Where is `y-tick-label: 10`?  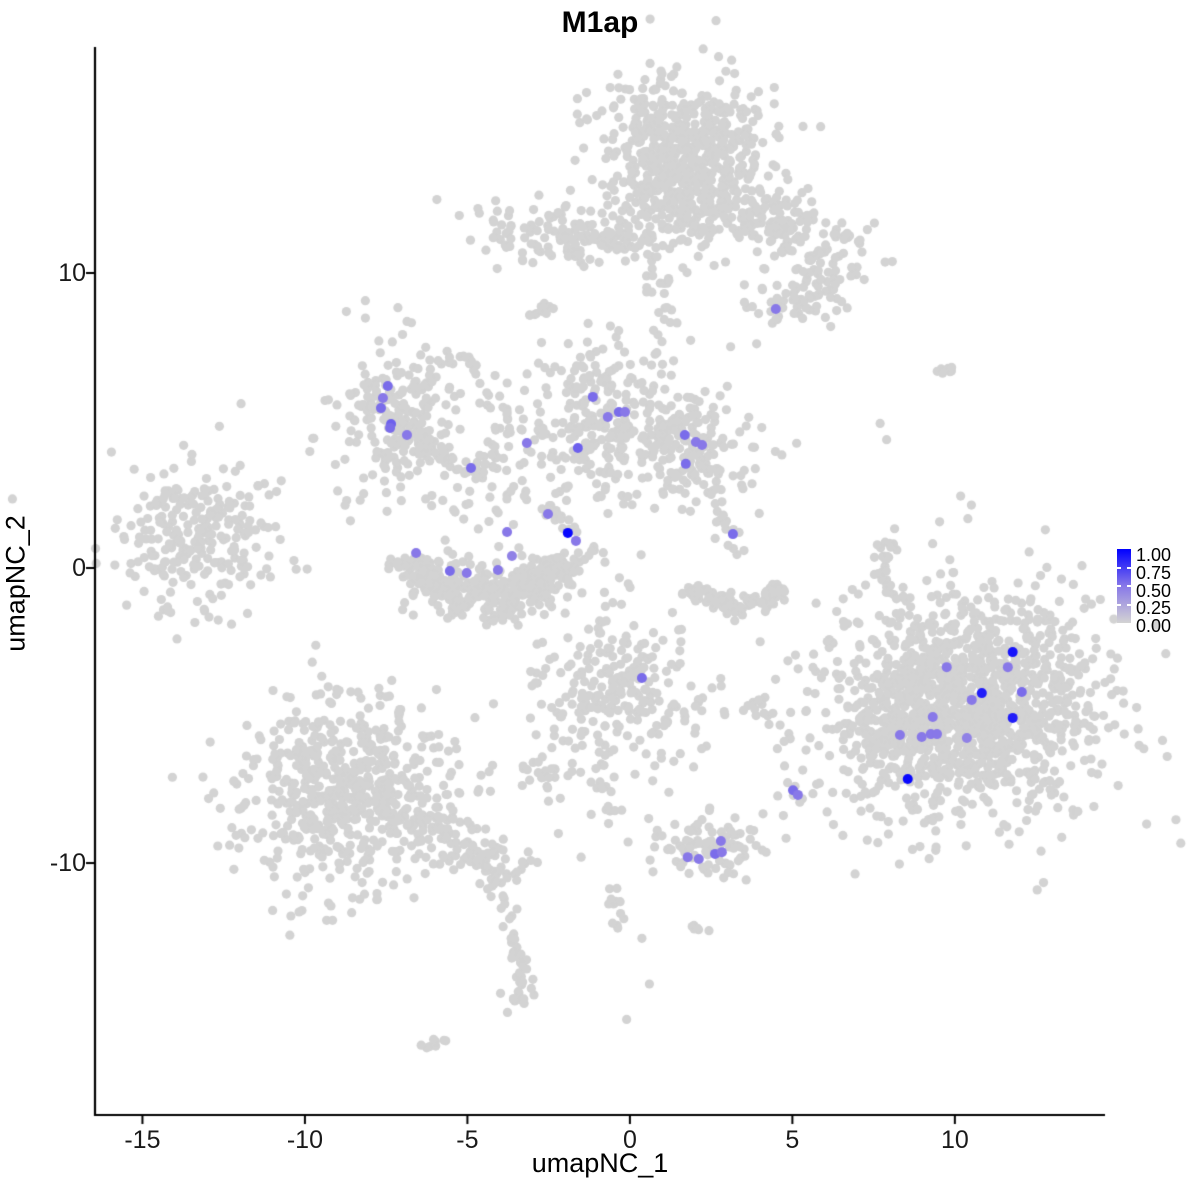 y-tick-label: 10 is located at coordinates (72, 272).